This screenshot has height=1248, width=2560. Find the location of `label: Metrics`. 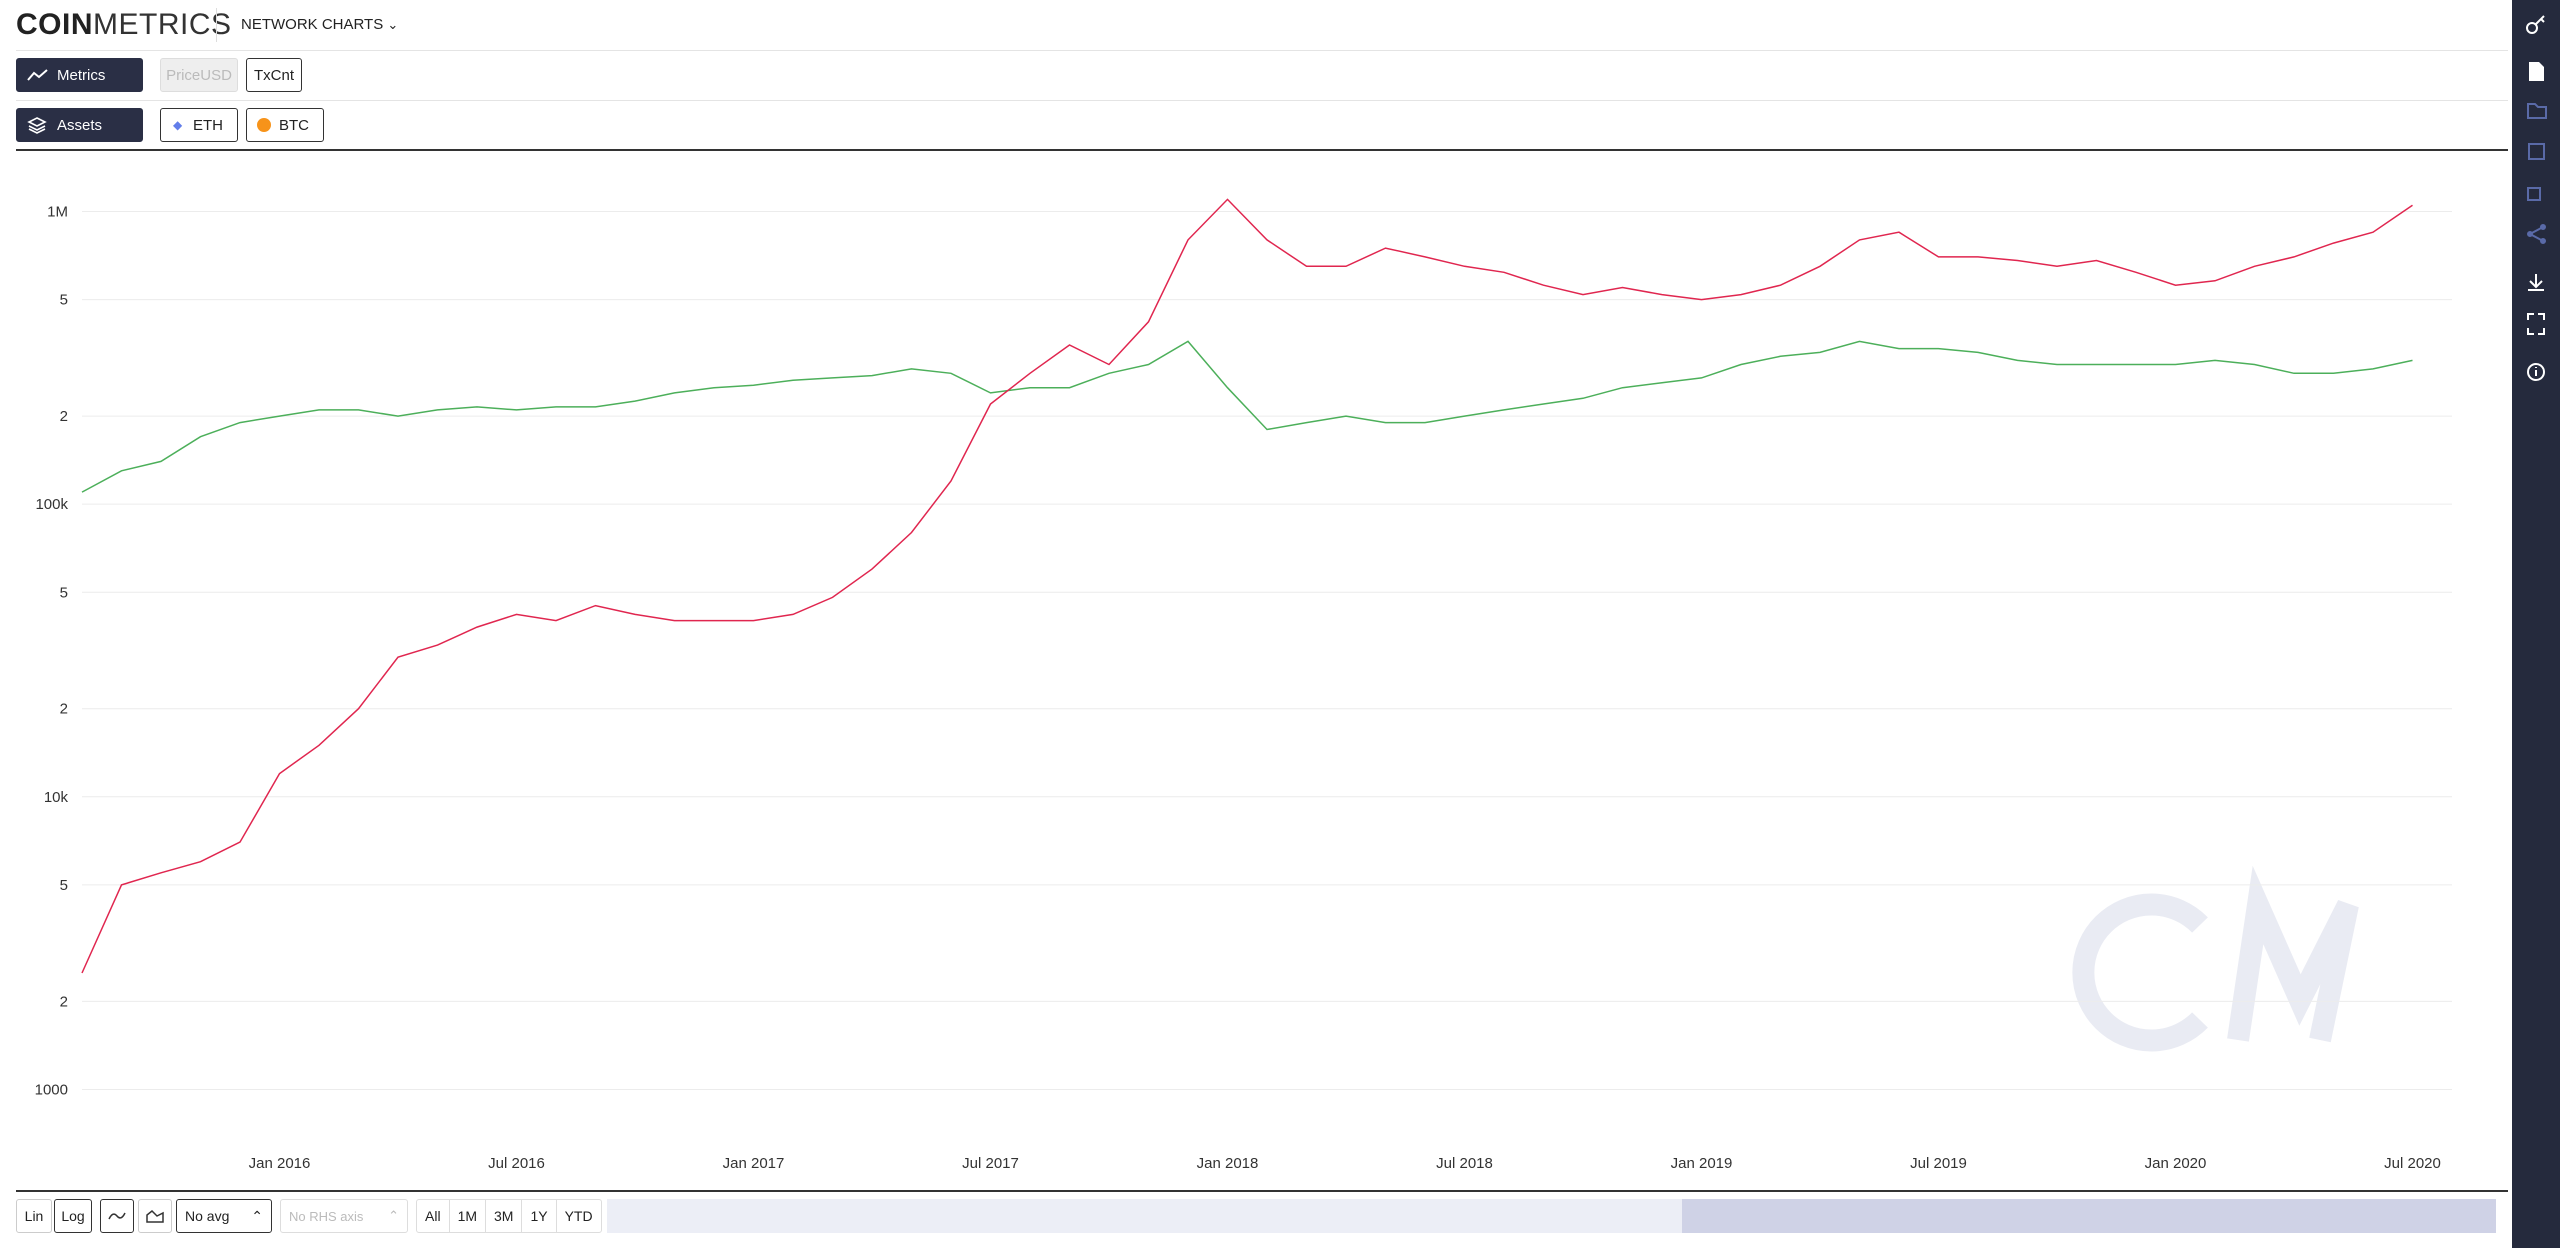

label: Metrics is located at coordinates (81, 75).